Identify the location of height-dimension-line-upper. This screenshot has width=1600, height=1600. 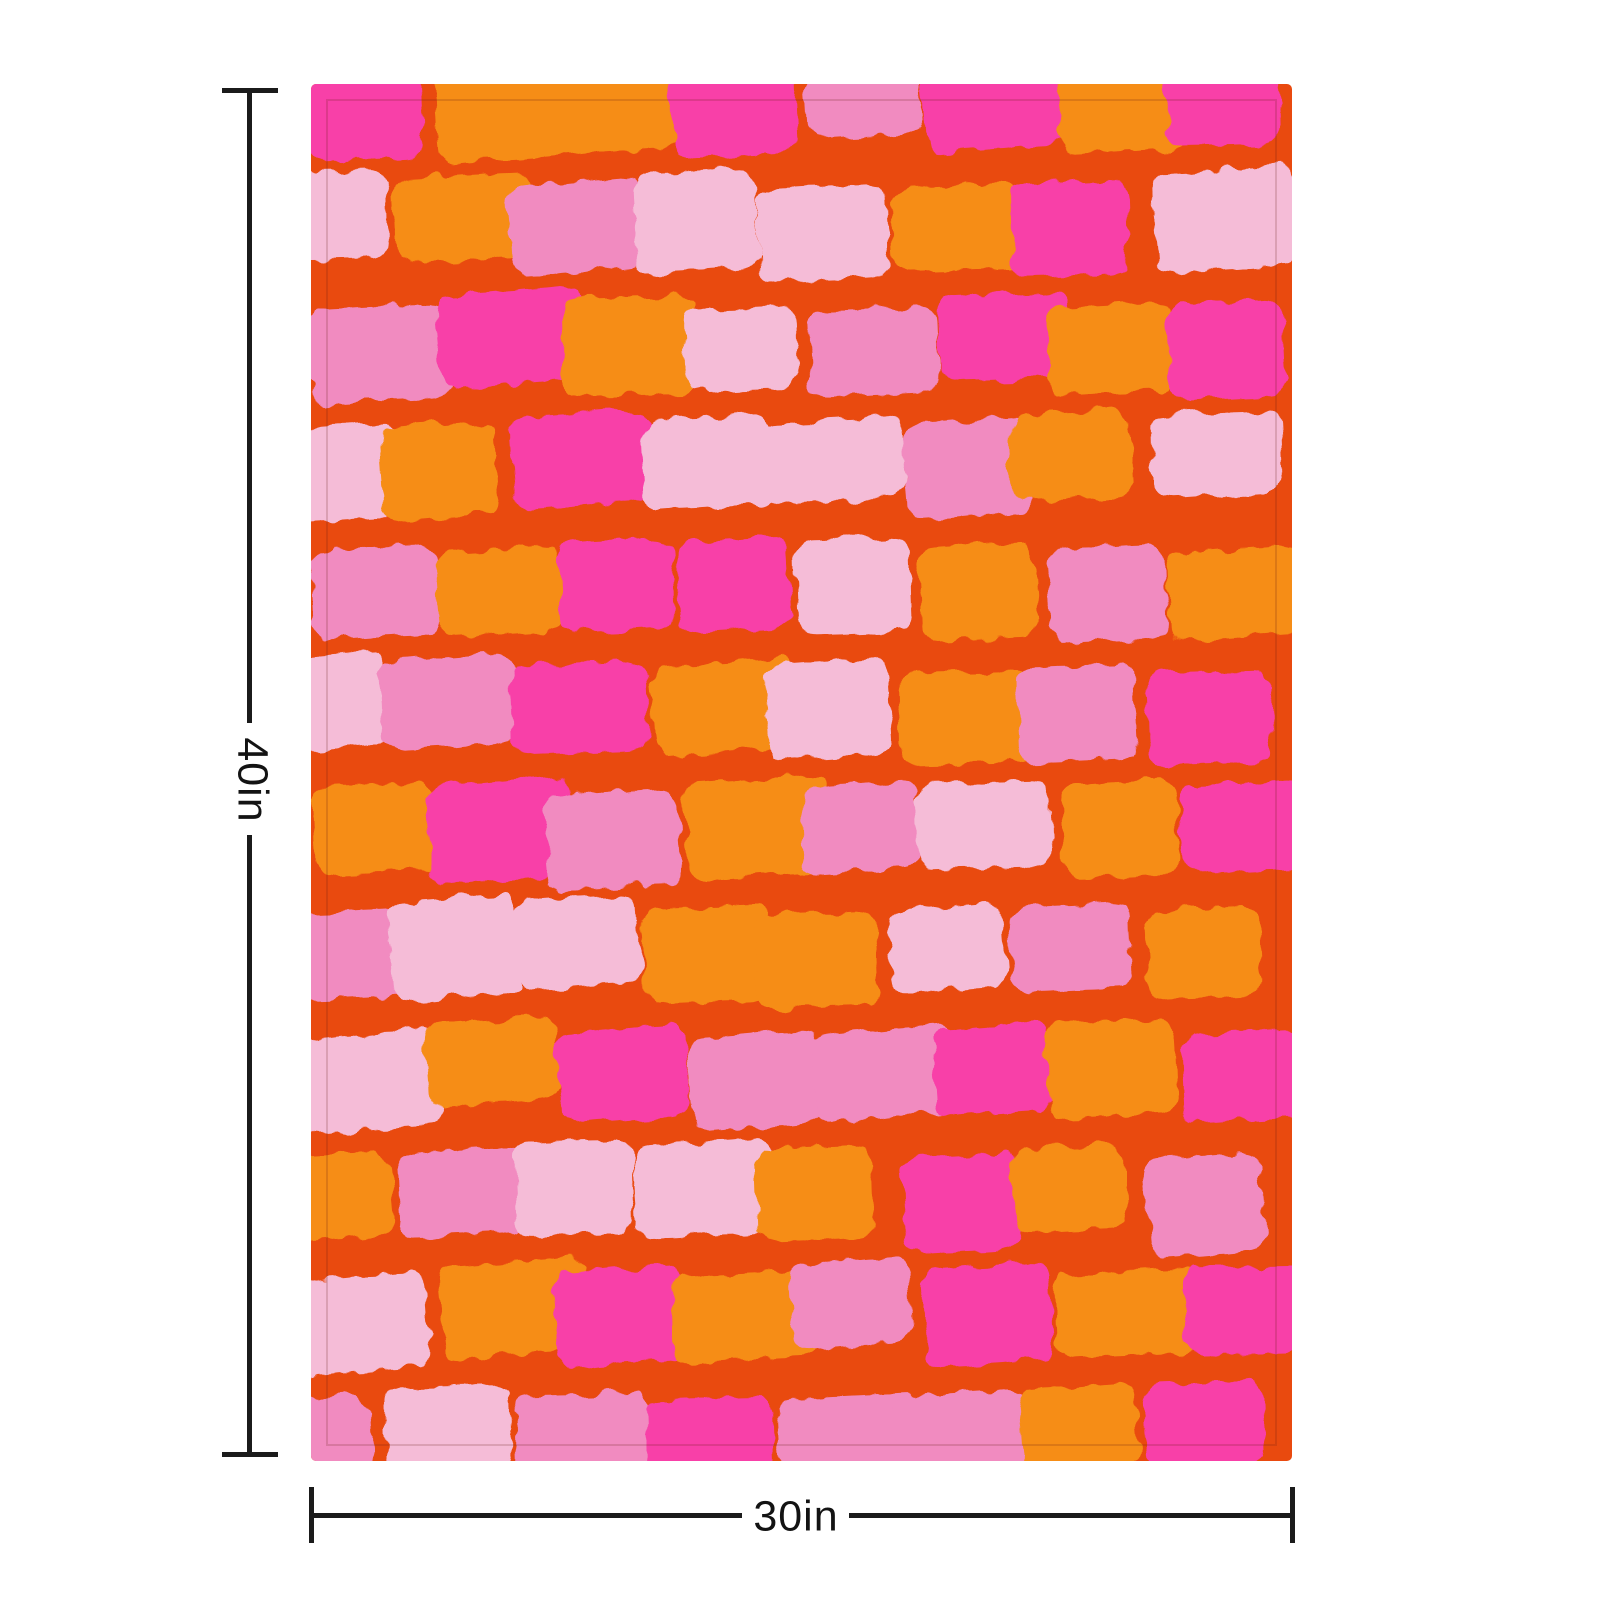
(249, 405).